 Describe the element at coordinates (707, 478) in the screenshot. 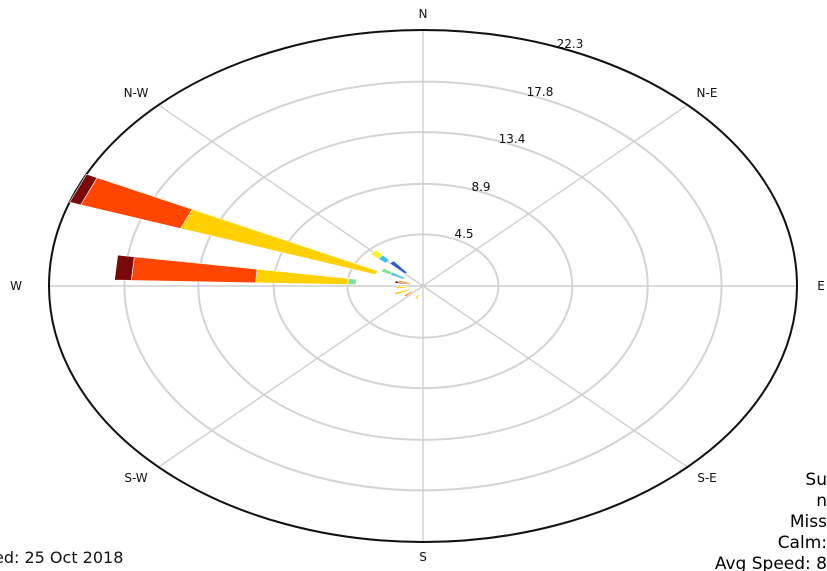

I see `direction-label-s-e: S-E` at that location.